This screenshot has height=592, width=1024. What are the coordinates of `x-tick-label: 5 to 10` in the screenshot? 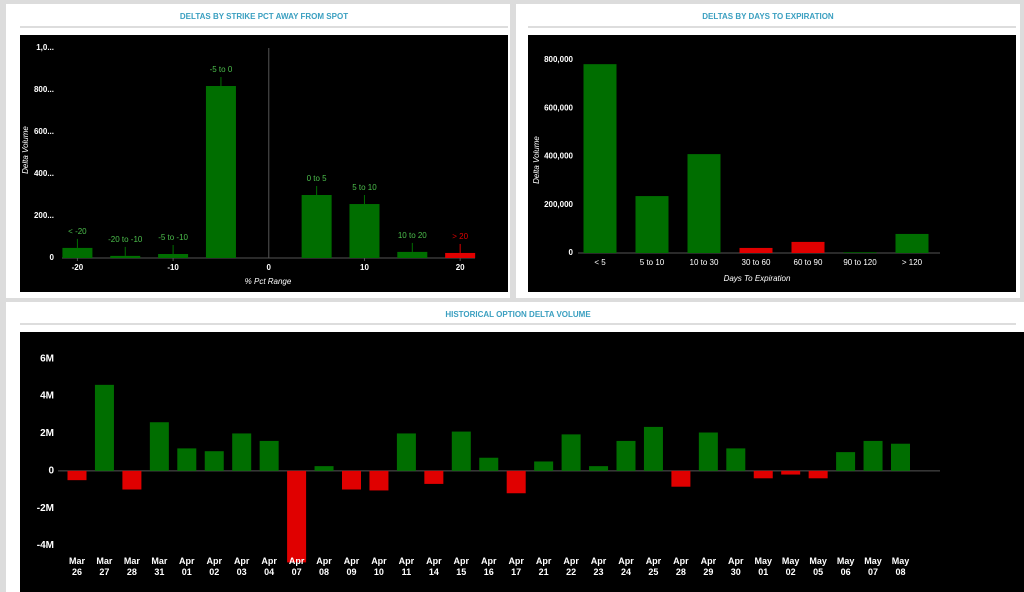 It's located at (652, 262).